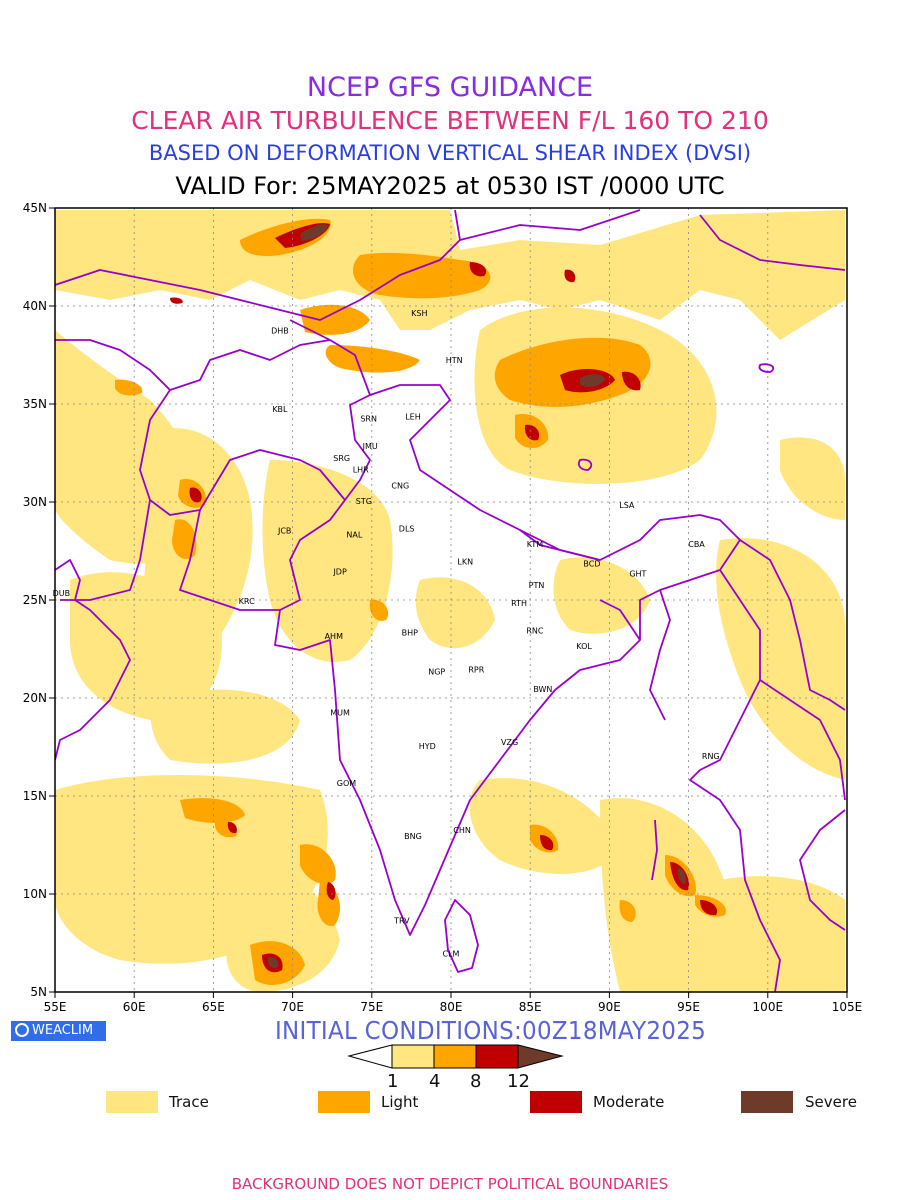 This screenshot has width=900, height=1200. Describe the element at coordinates (55, 1007) in the screenshot. I see `lon-label: 55E` at that location.